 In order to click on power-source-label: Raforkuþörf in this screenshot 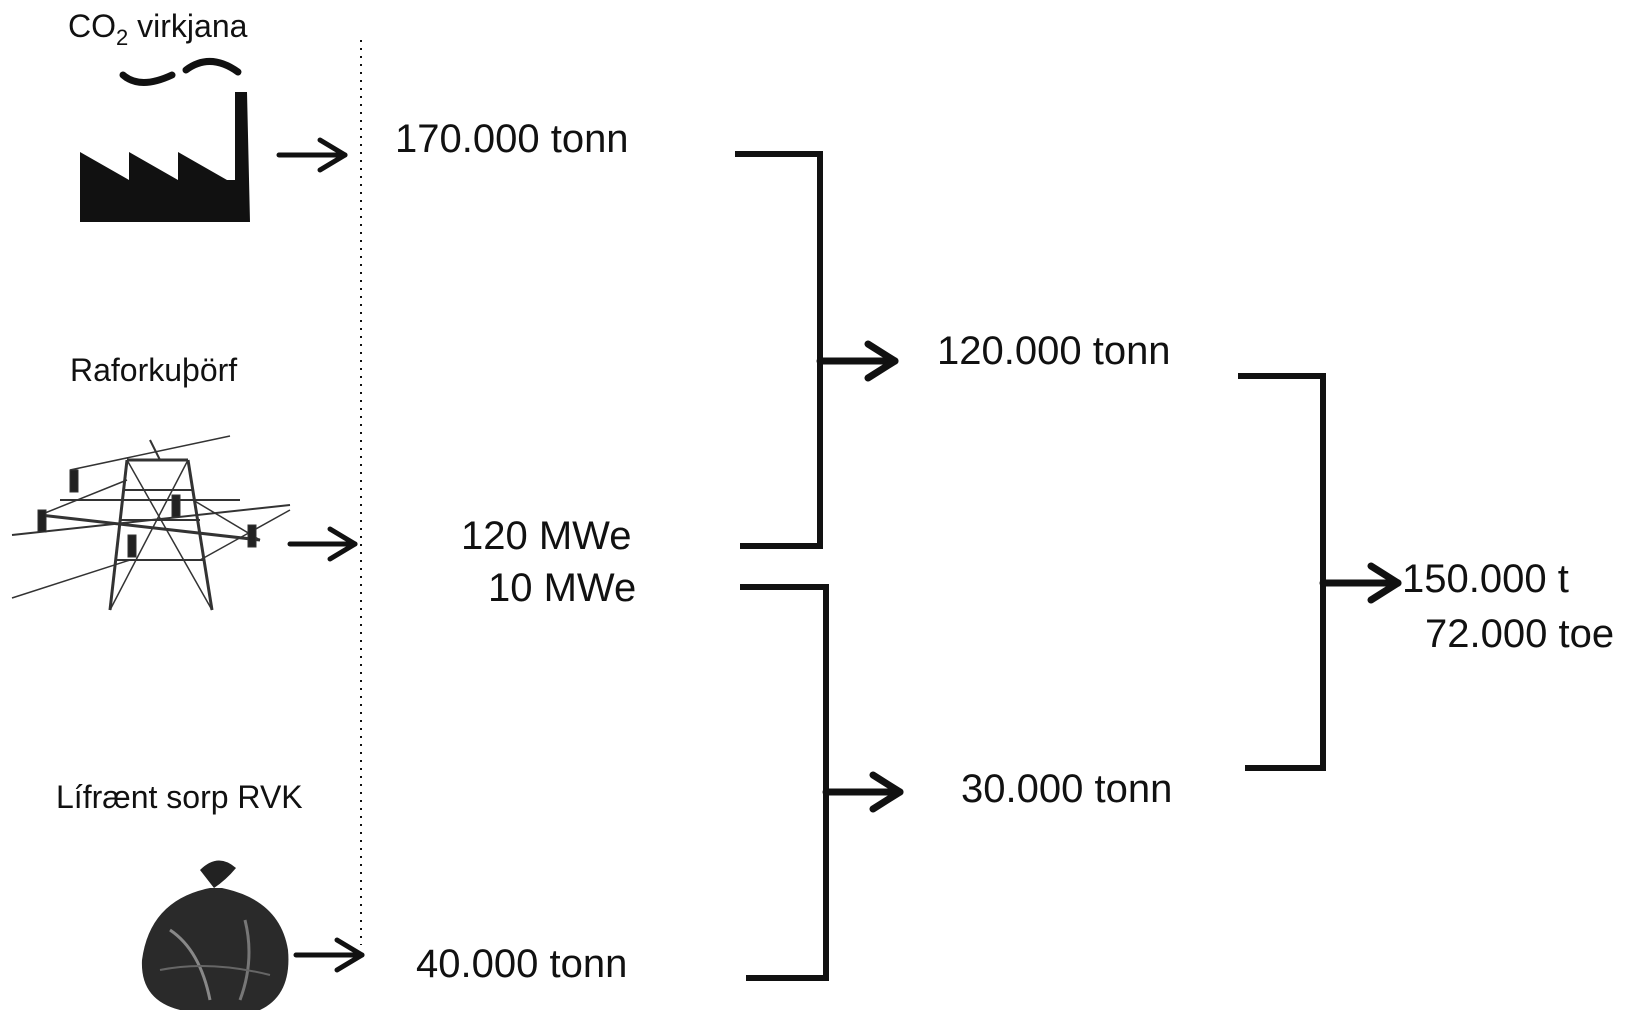, I will do `click(154, 370)`.